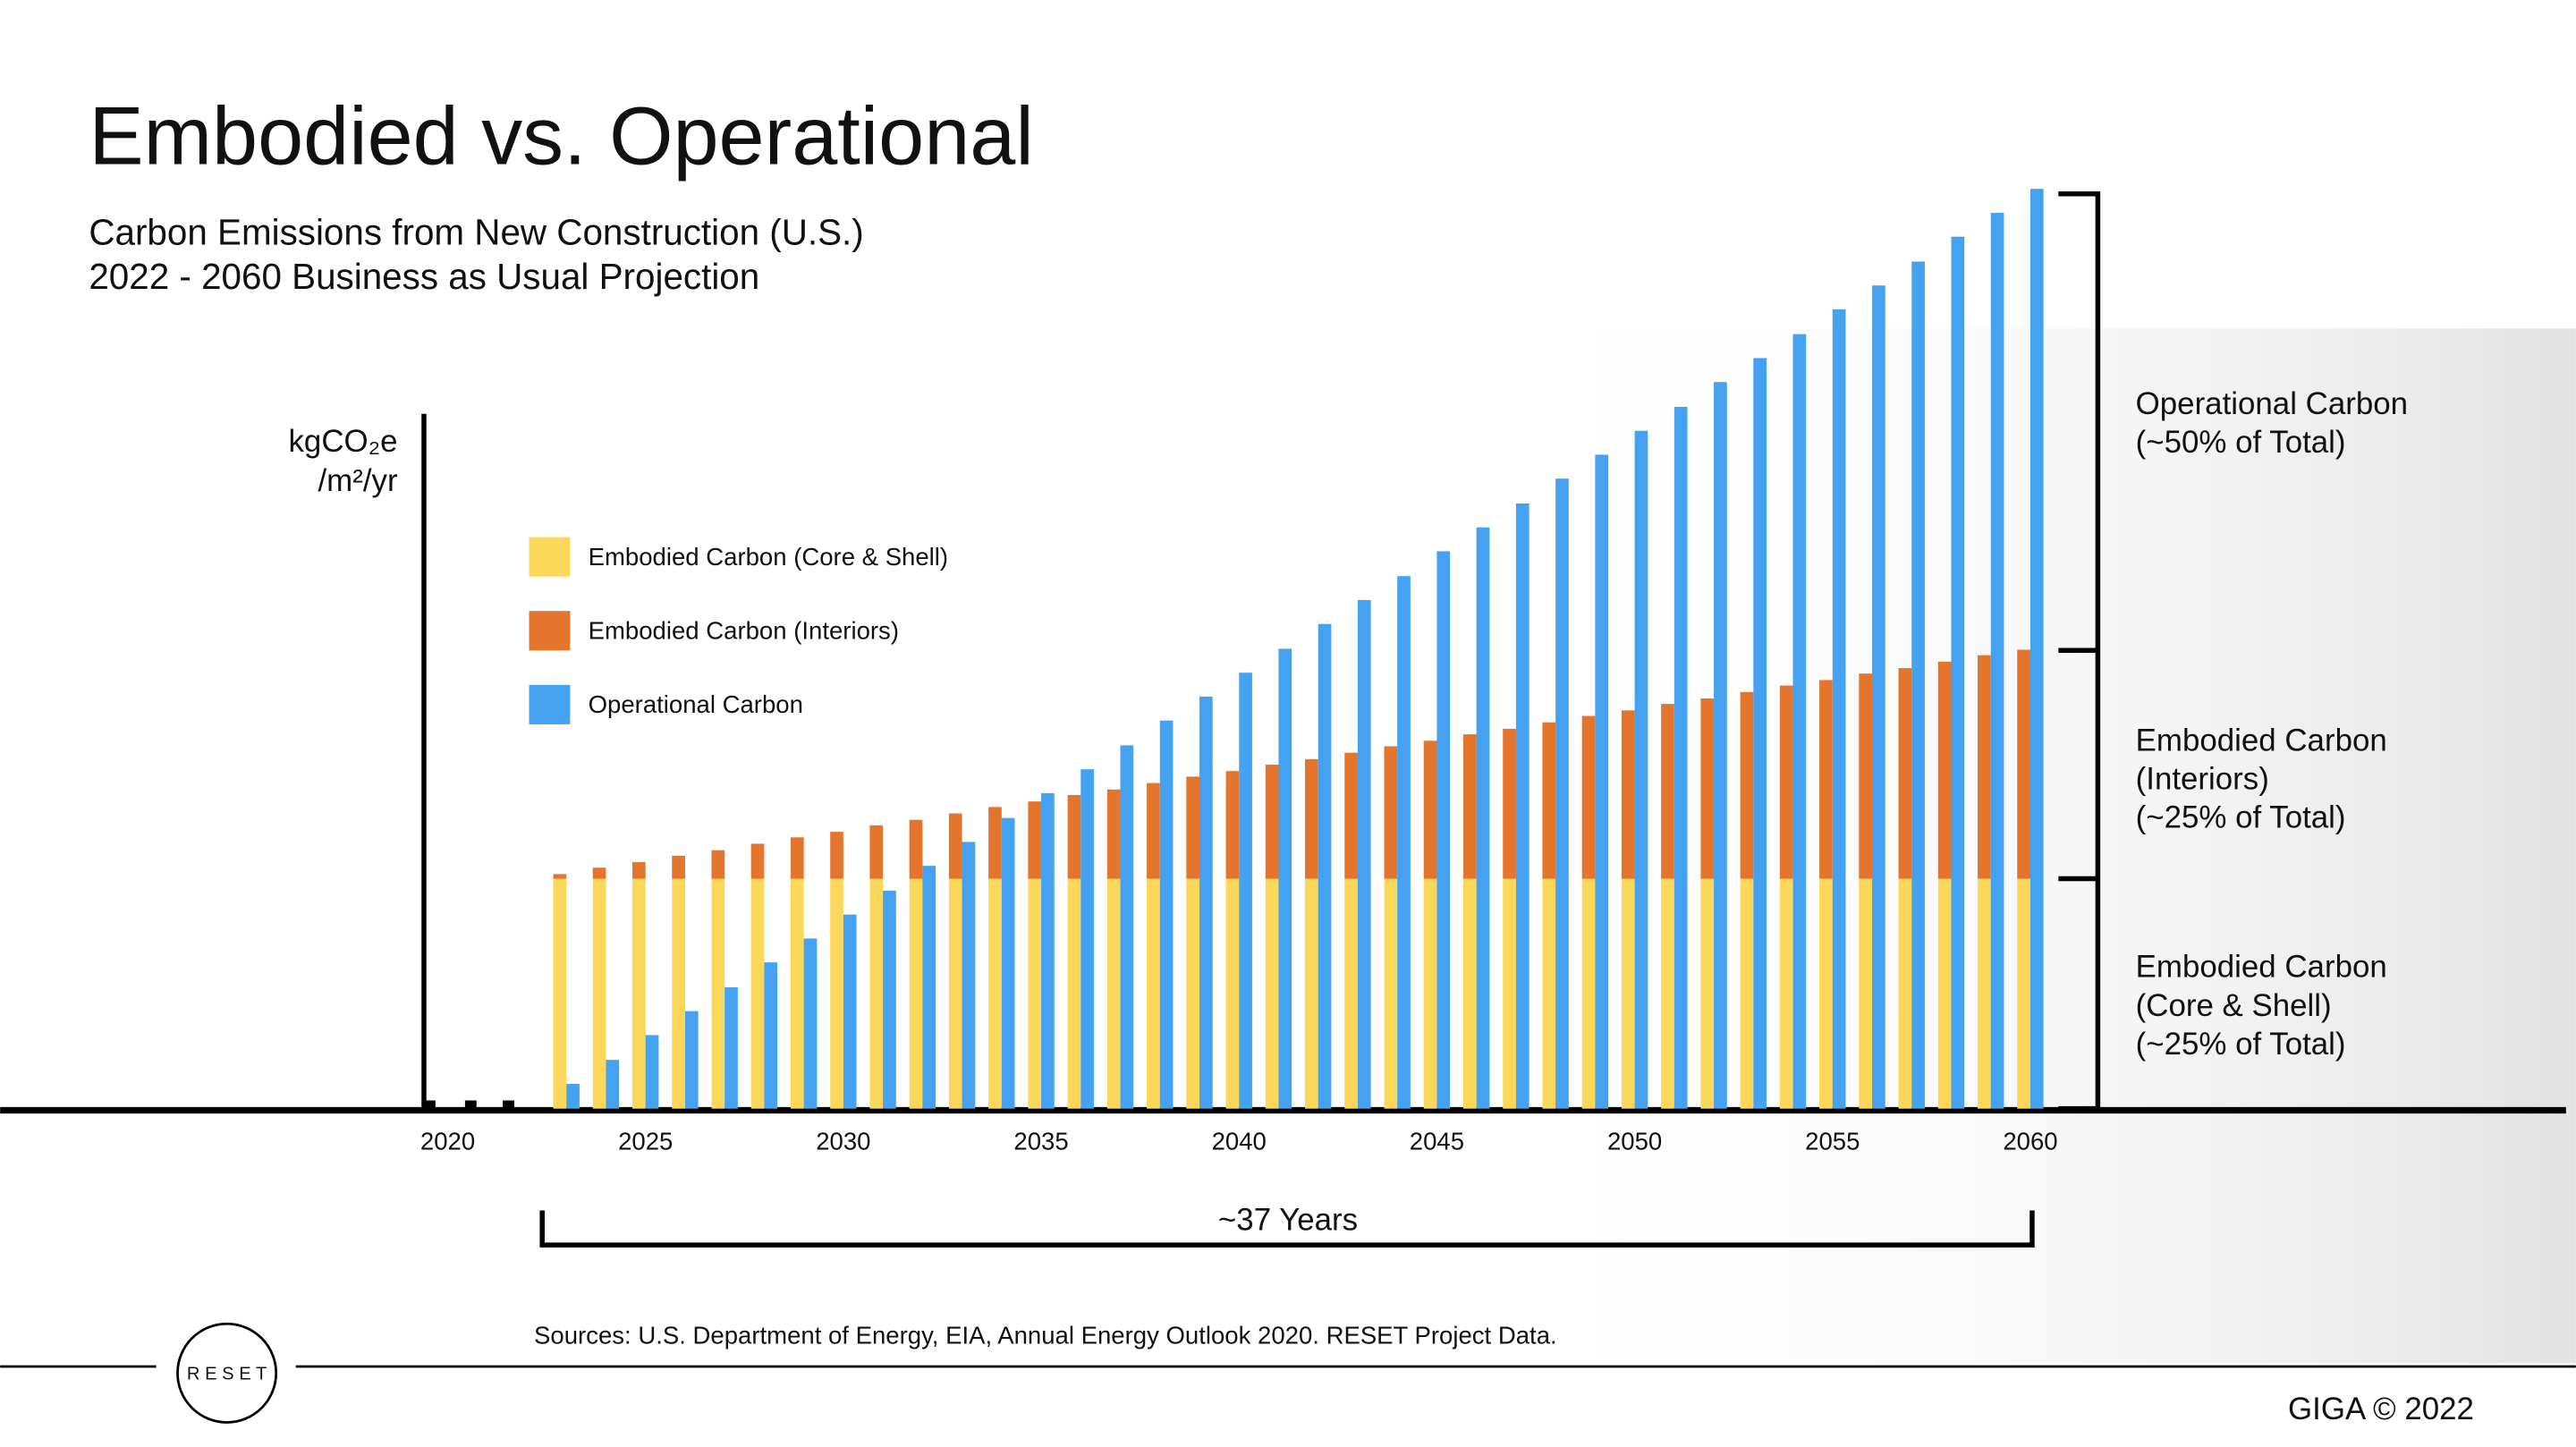  I want to click on y-axis-label: kgCO₂e, so click(342, 441).